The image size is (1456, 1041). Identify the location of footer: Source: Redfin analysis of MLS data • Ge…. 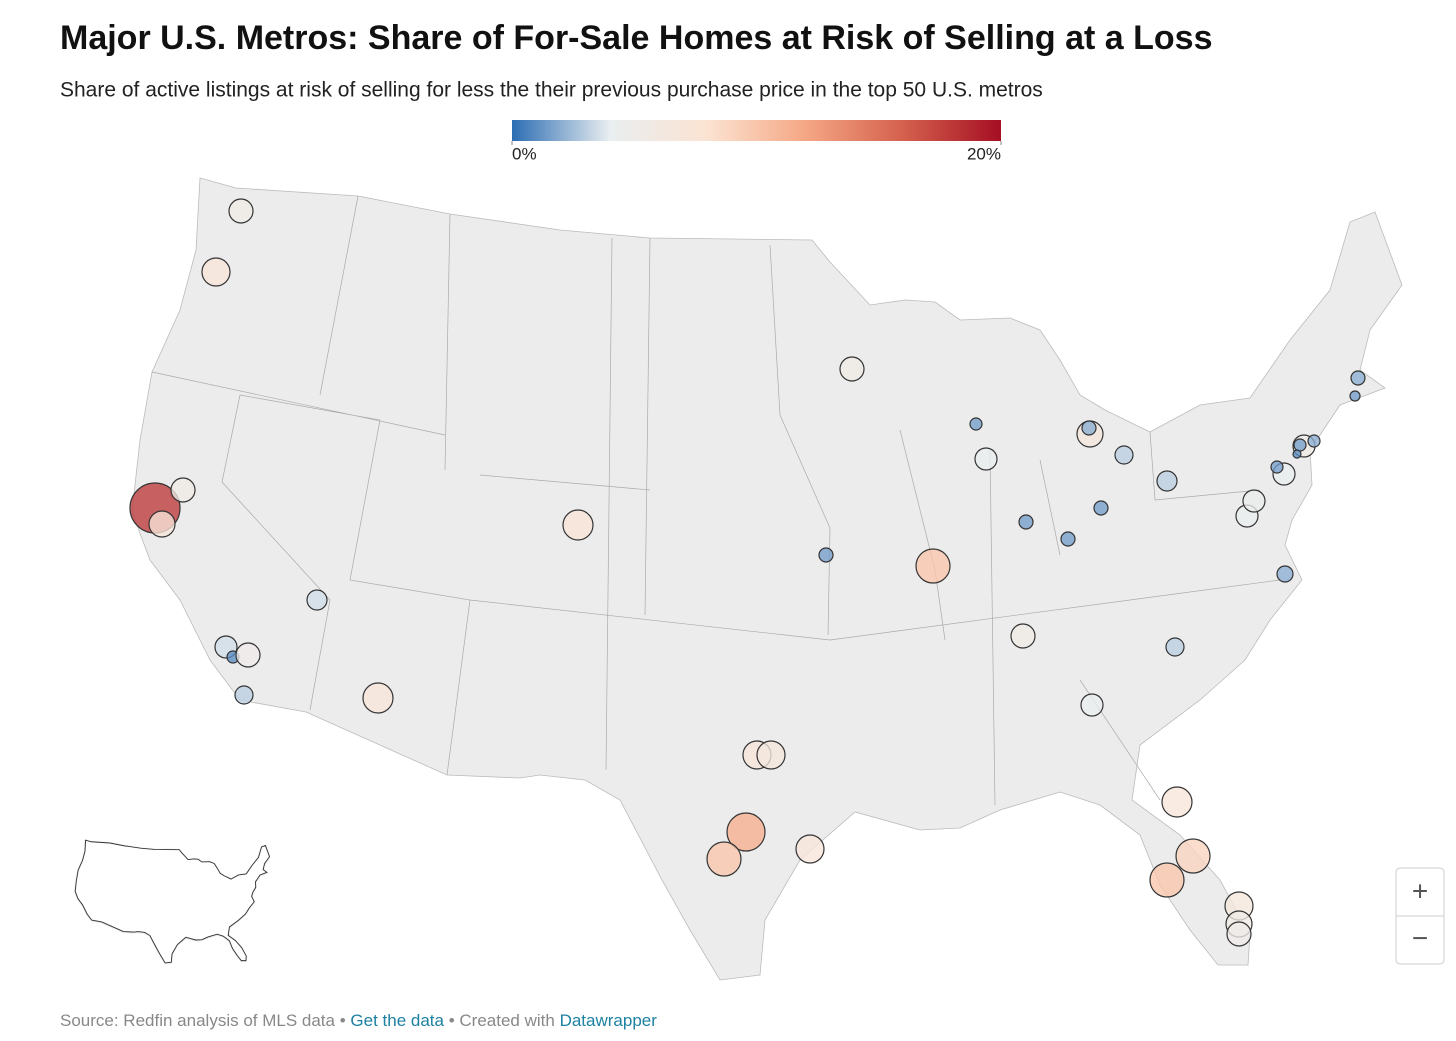
(358, 1021).